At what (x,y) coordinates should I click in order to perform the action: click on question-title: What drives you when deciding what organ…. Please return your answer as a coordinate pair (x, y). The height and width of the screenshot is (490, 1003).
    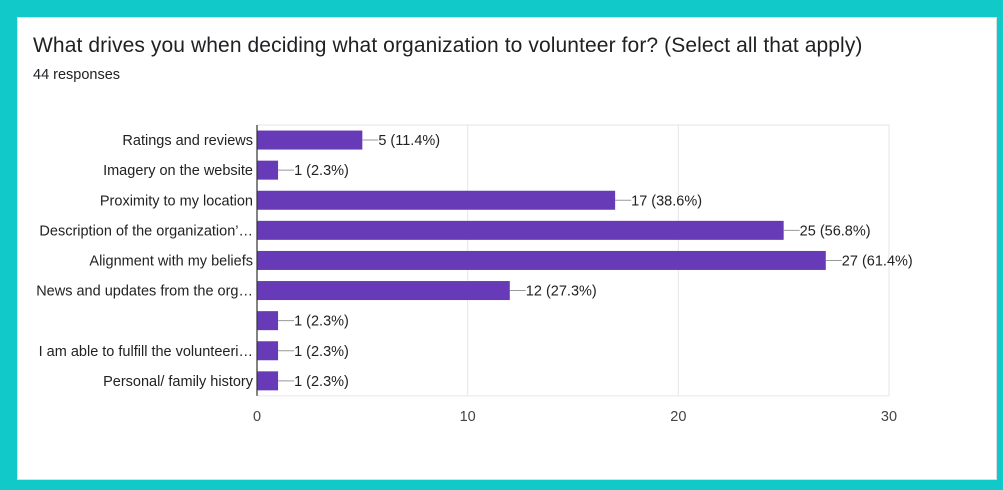
    Looking at the image, I should click on (448, 45).